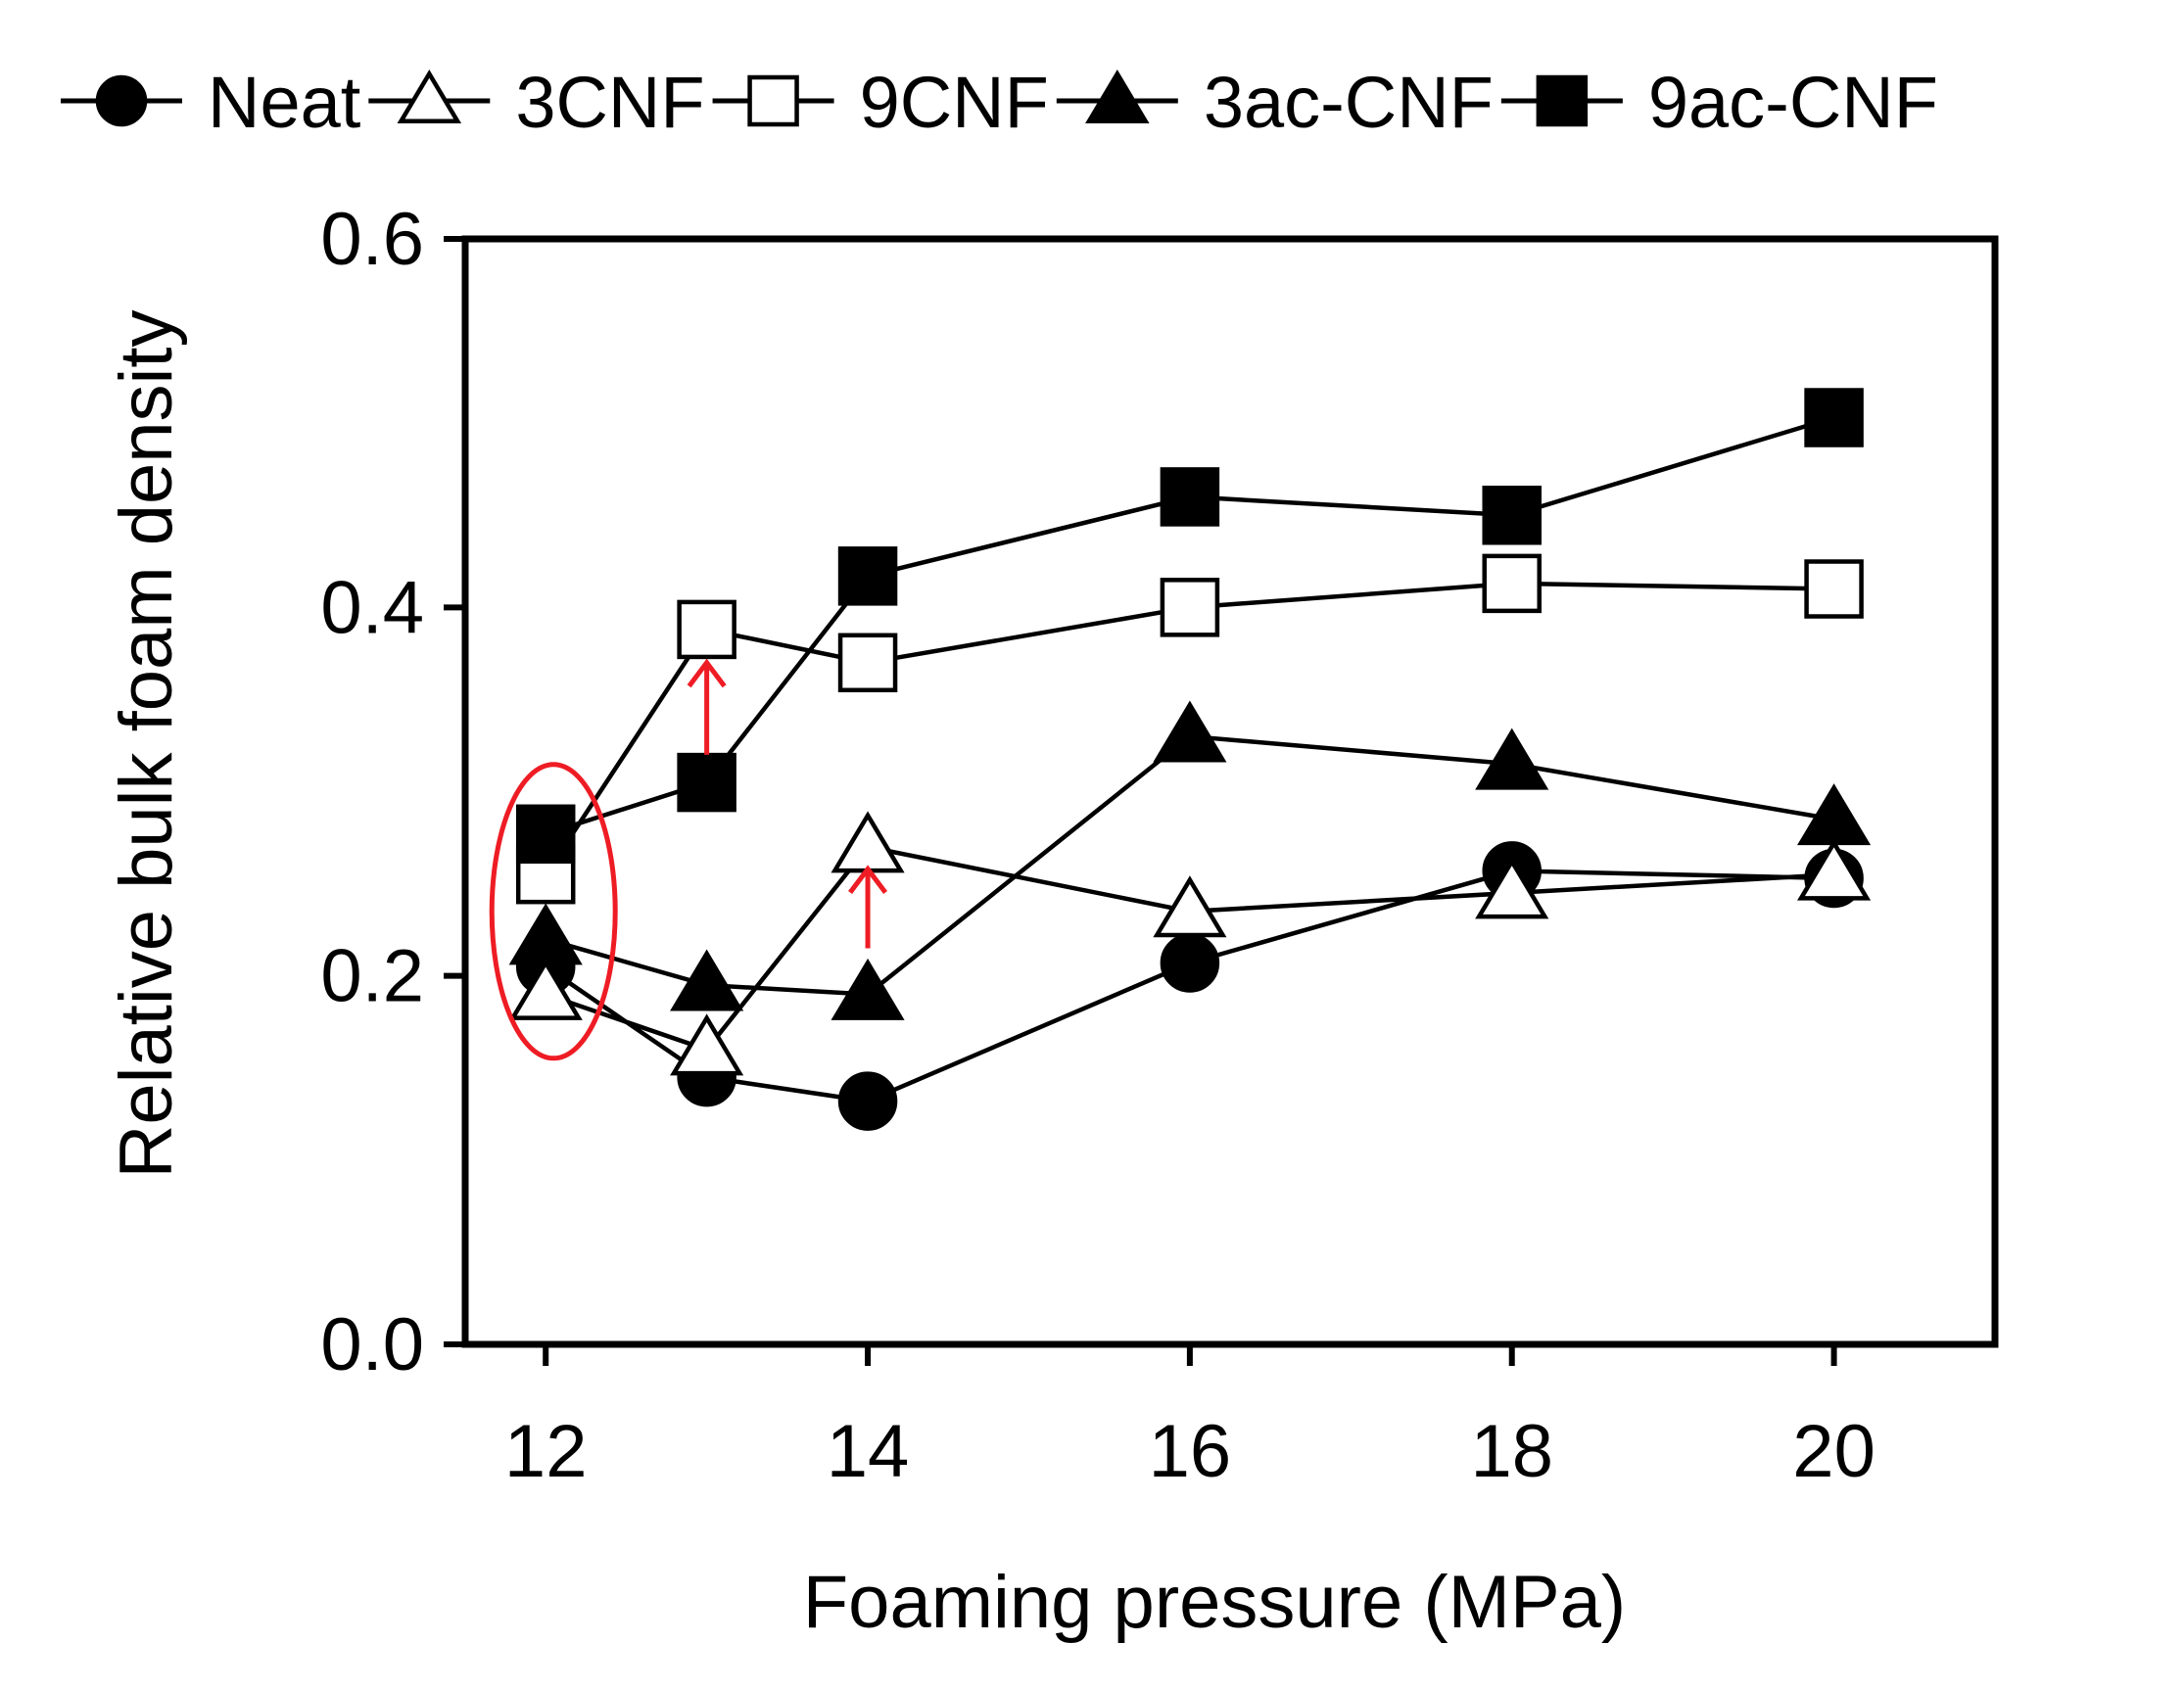  Describe the element at coordinates (429, 96) in the screenshot. I see `legend-marker-3cnf` at that location.